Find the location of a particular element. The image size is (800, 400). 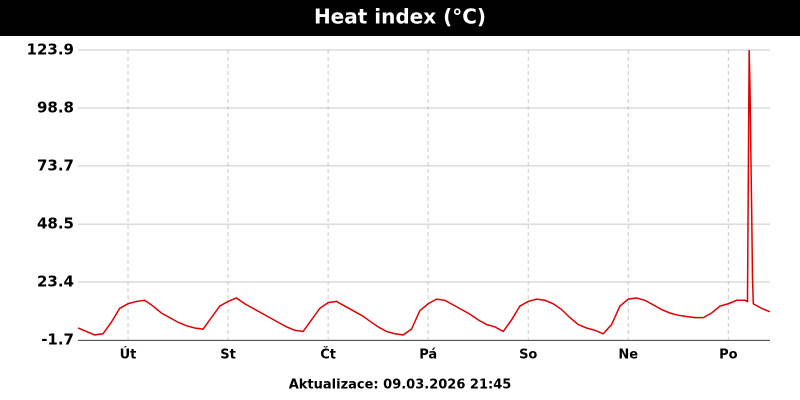

x-tick-label: So is located at coordinates (528, 355).